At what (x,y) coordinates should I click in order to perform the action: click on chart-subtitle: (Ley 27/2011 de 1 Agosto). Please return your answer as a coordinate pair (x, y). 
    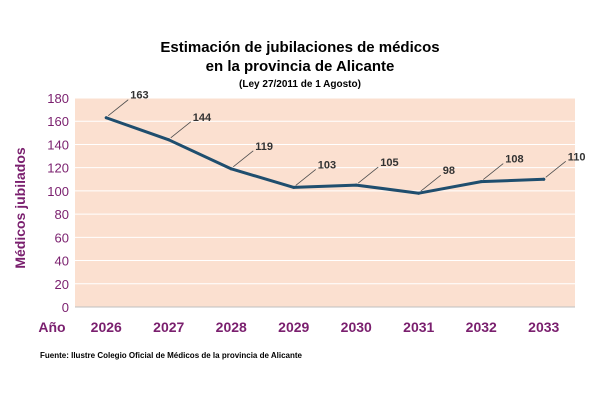
    Looking at the image, I should click on (300, 84).